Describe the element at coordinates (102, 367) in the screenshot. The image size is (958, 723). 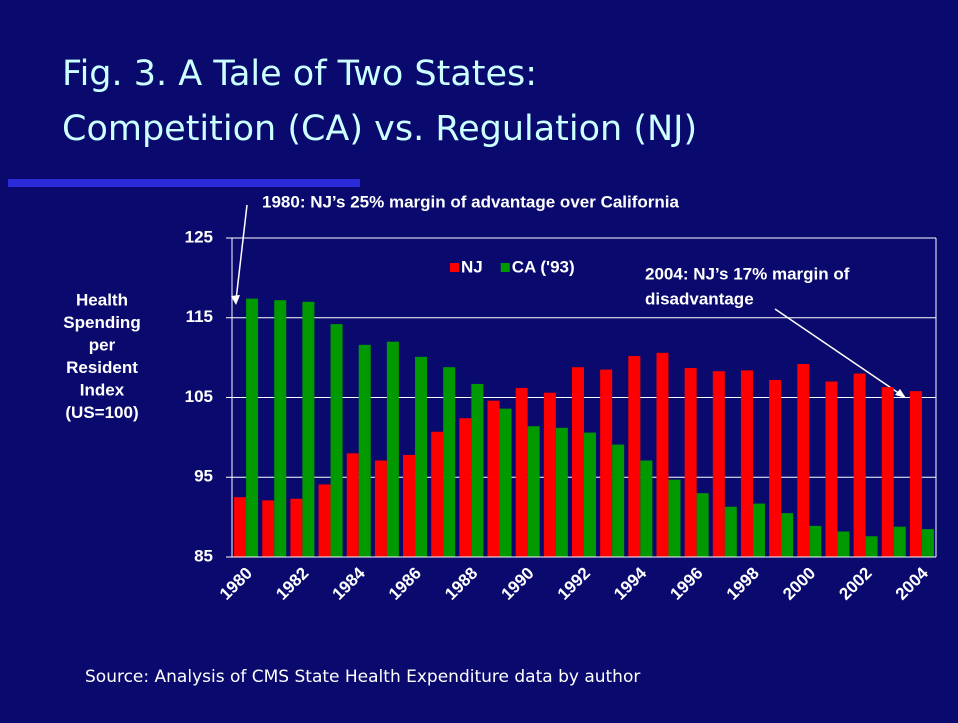
I see `y-axis-label: Resident` at that location.